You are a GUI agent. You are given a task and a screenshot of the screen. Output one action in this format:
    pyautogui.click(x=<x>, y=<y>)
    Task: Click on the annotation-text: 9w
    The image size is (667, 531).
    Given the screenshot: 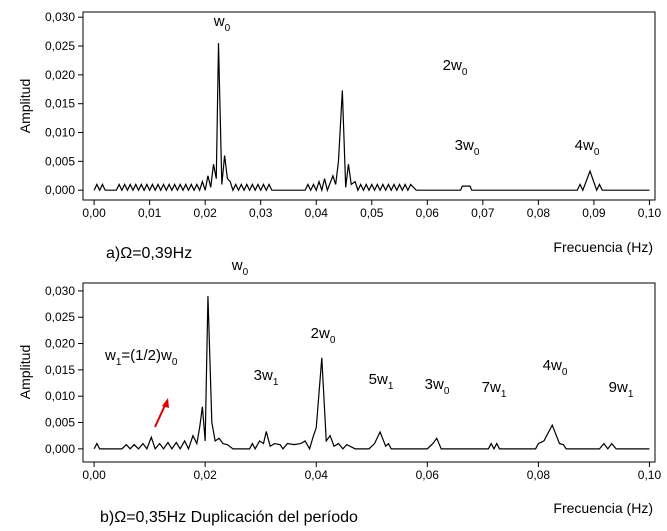 What is the action you would take?
    pyautogui.click(x=618, y=387)
    